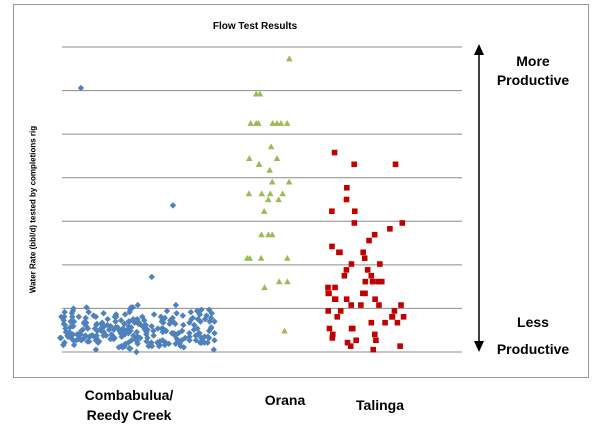  What do you see at coordinates (479, 198) in the screenshot?
I see `productivity-arrow` at bounding box center [479, 198].